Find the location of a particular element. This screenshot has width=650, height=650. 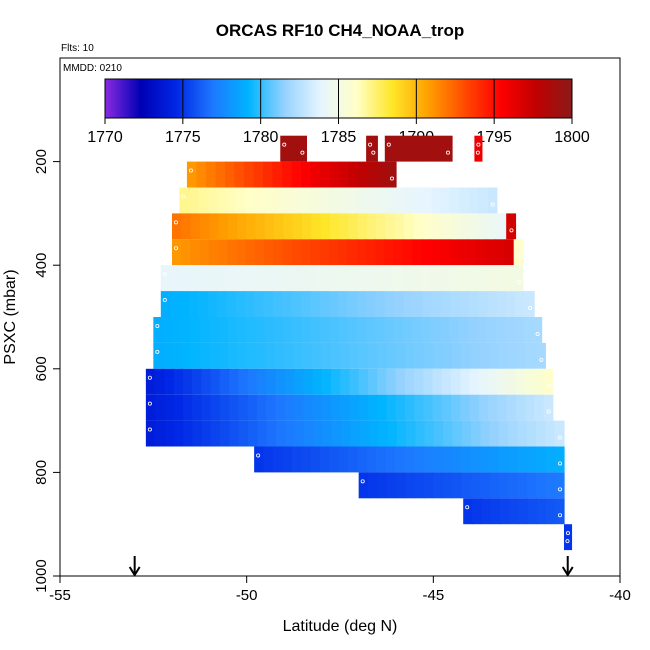

y-tick-label: 800 is located at coordinates (41, 472).